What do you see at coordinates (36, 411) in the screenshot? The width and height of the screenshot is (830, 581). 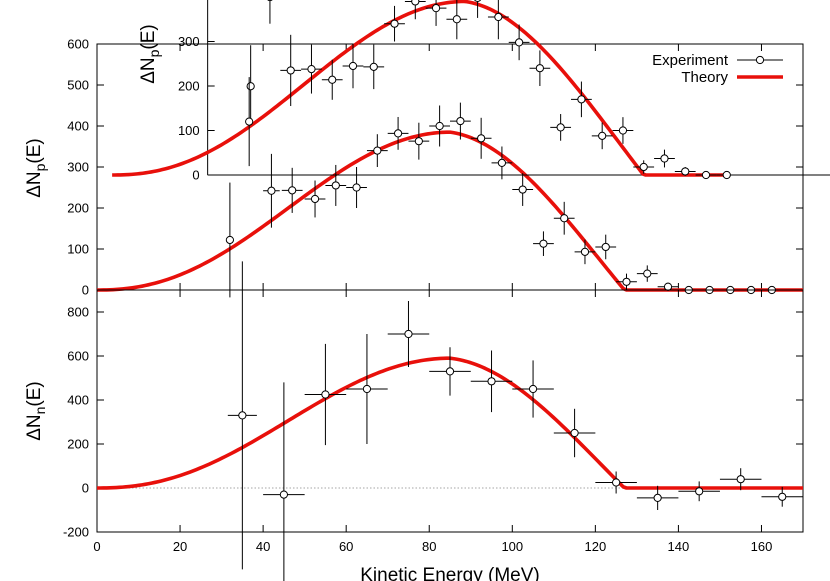 I see `neutron-y-axis-title: ΔNn(E)` at bounding box center [36, 411].